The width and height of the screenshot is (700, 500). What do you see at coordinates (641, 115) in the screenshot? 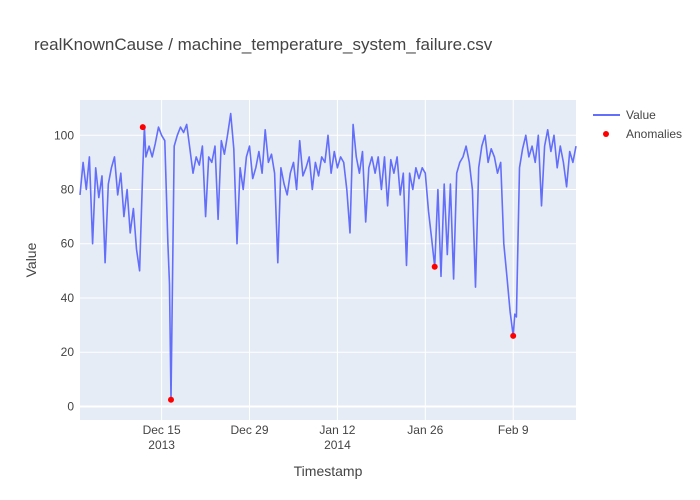
I see `legend-value-label: Value` at bounding box center [641, 115].